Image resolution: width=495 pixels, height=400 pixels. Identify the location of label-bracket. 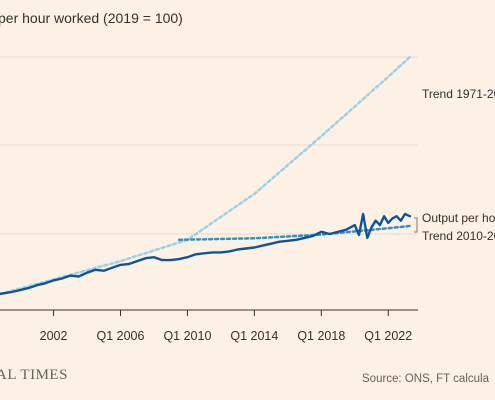
(416, 225).